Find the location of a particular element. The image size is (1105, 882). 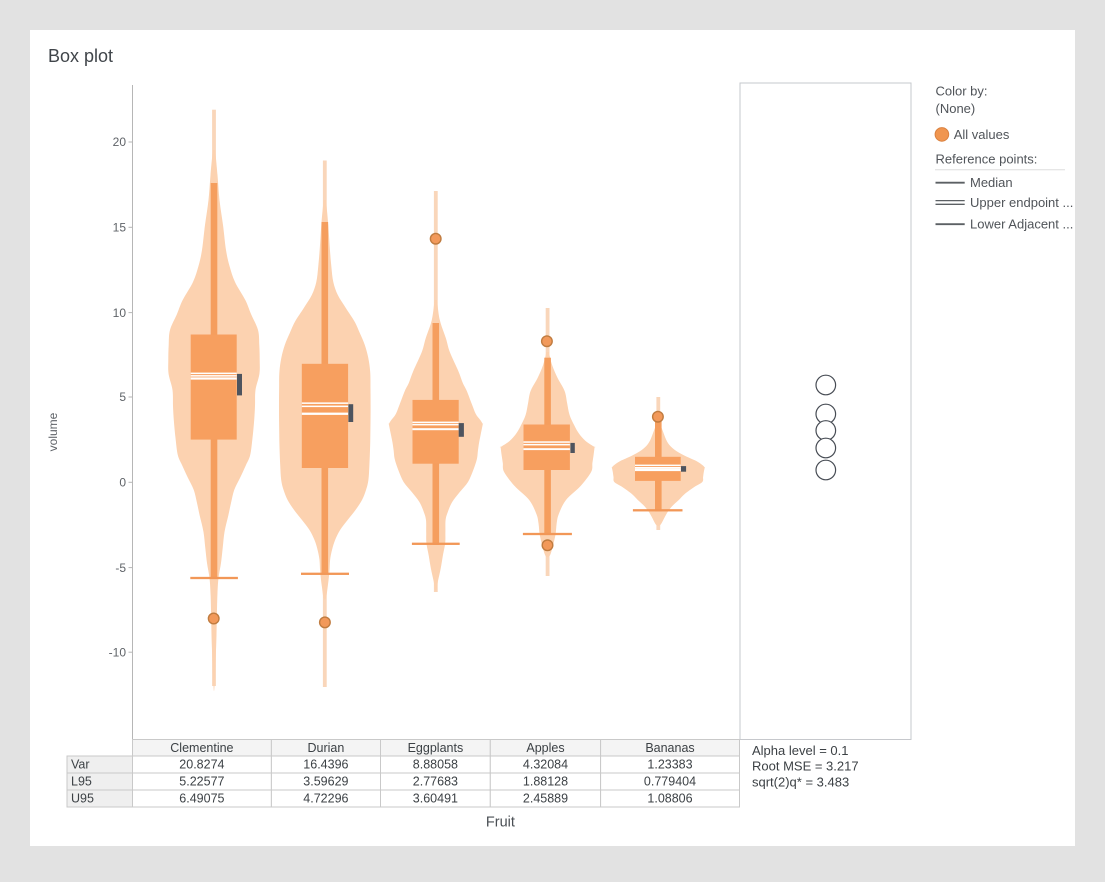

svg-text: 1.88128 is located at coordinates (545, 782).